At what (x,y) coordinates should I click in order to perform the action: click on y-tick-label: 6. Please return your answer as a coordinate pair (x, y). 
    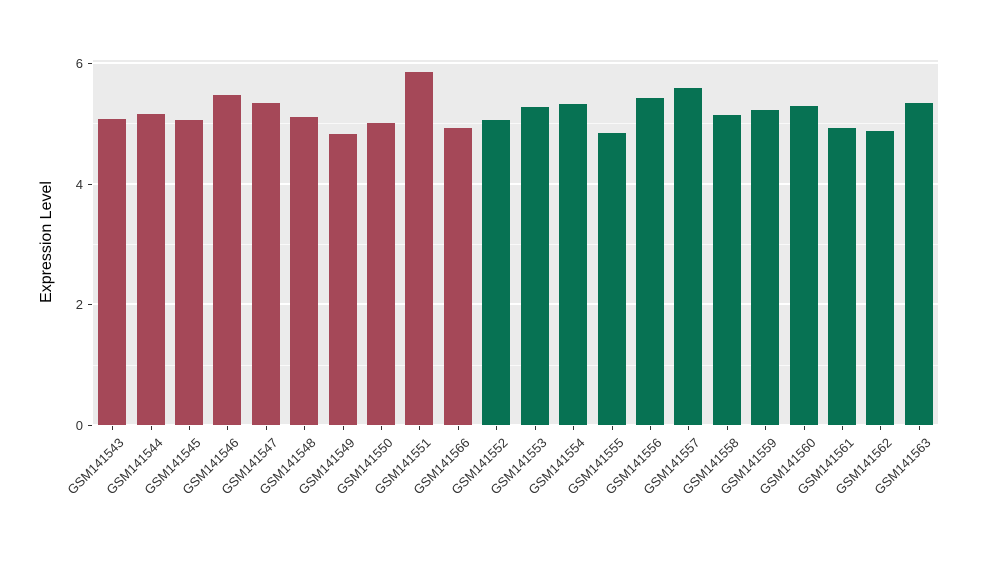
    Looking at the image, I should click on (79, 64).